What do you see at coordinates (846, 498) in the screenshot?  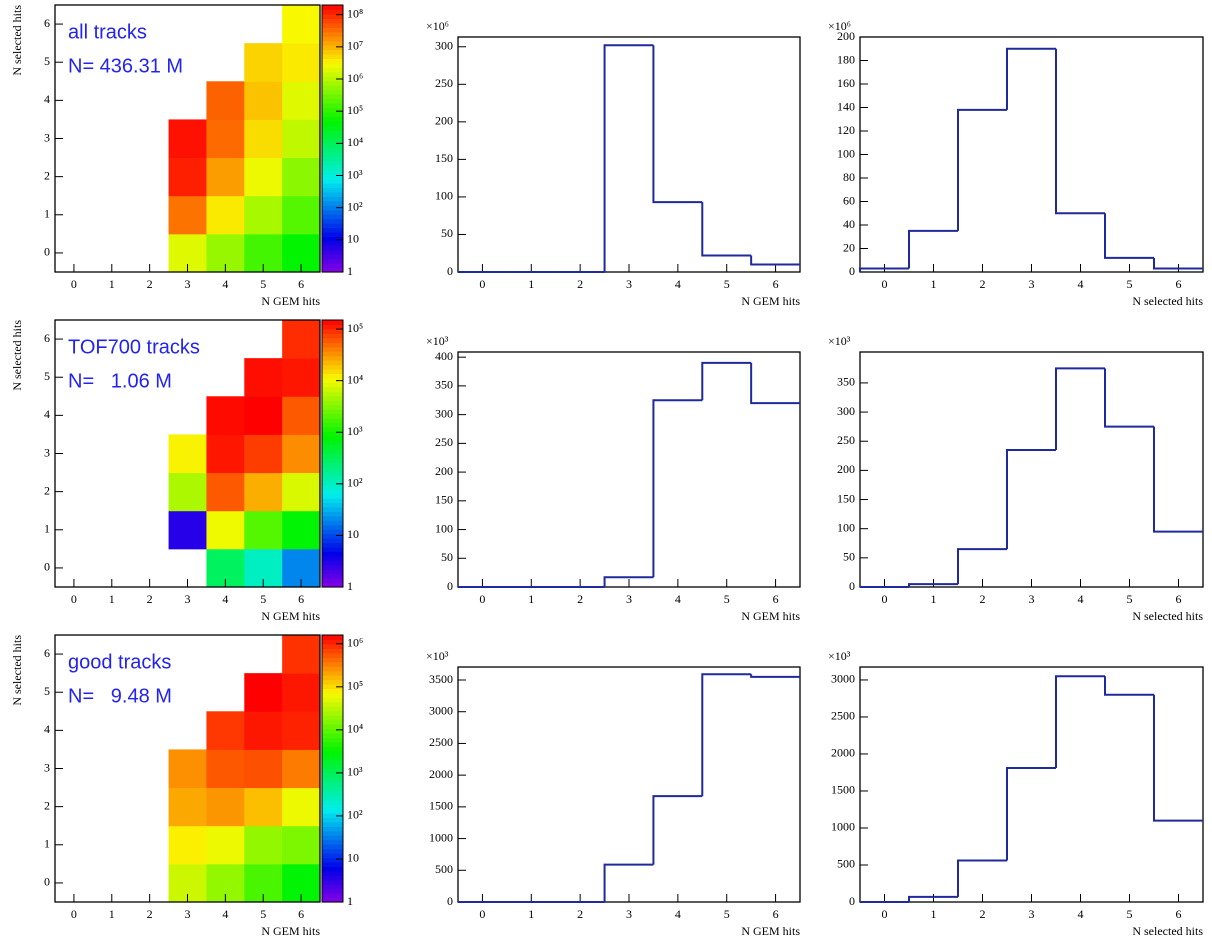 I see `y-tick-label: 150` at bounding box center [846, 498].